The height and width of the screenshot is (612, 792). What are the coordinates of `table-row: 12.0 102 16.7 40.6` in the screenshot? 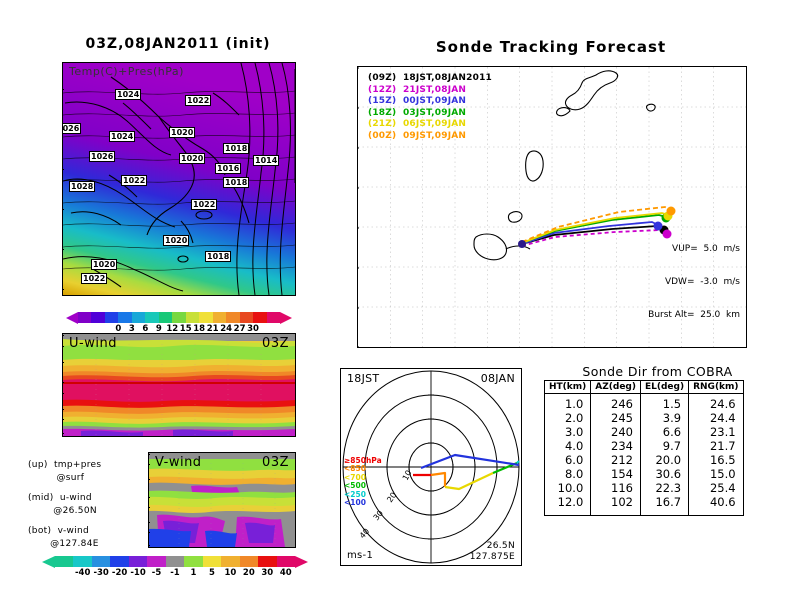 It's located at (643, 505).